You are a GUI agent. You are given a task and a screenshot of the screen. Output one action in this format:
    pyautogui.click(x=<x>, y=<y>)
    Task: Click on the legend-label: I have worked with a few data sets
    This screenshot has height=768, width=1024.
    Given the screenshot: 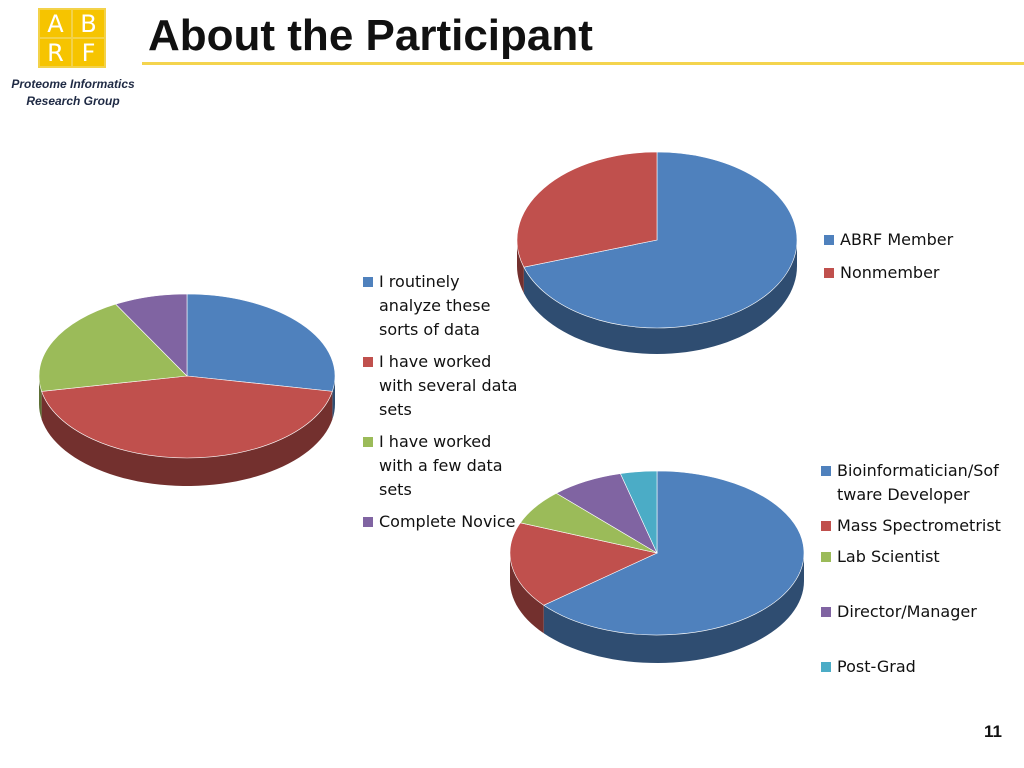 What is the action you would take?
    pyautogui.click(x=441, y=465)
    